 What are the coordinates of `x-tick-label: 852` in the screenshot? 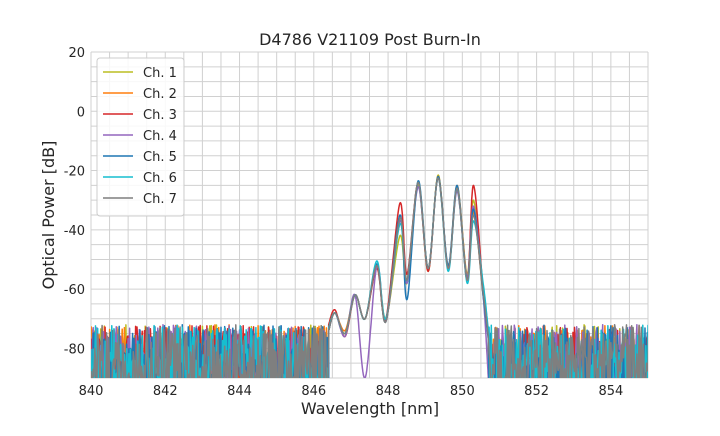 It's located at (536, 391).